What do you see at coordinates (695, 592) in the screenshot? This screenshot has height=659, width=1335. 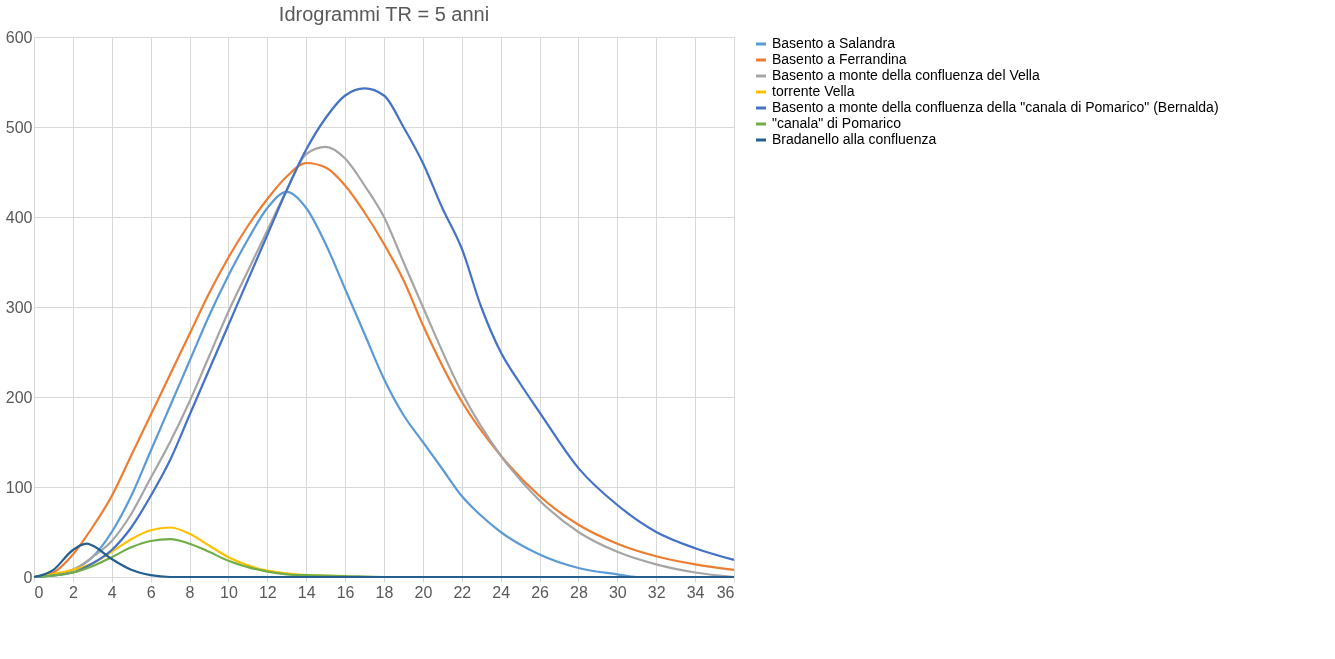 I see `x-tick-label: 34` at bounding box center [695, 592].